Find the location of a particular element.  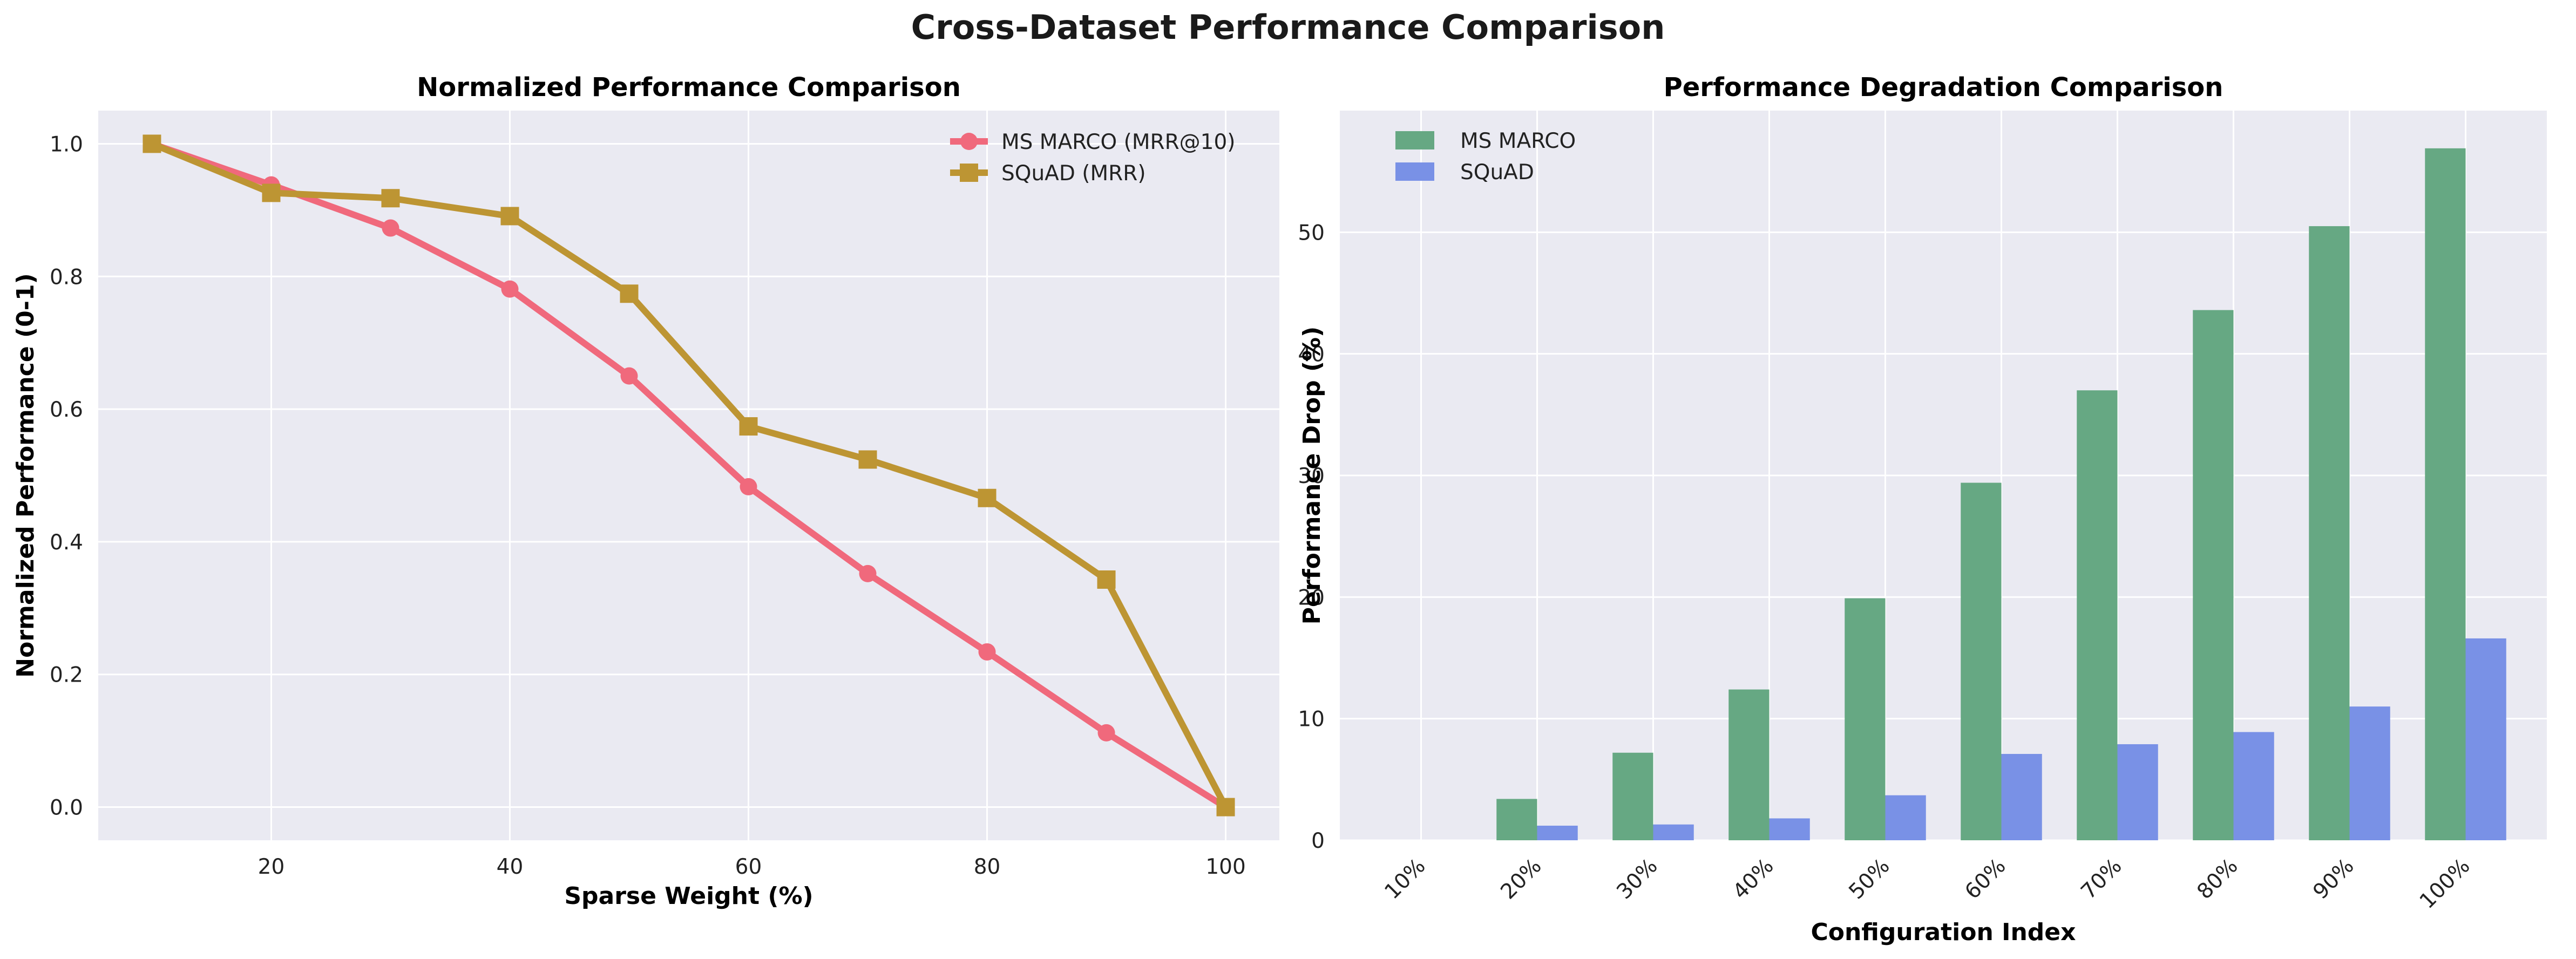

x-tick-label: 60 is located at coordinates (748, 867).